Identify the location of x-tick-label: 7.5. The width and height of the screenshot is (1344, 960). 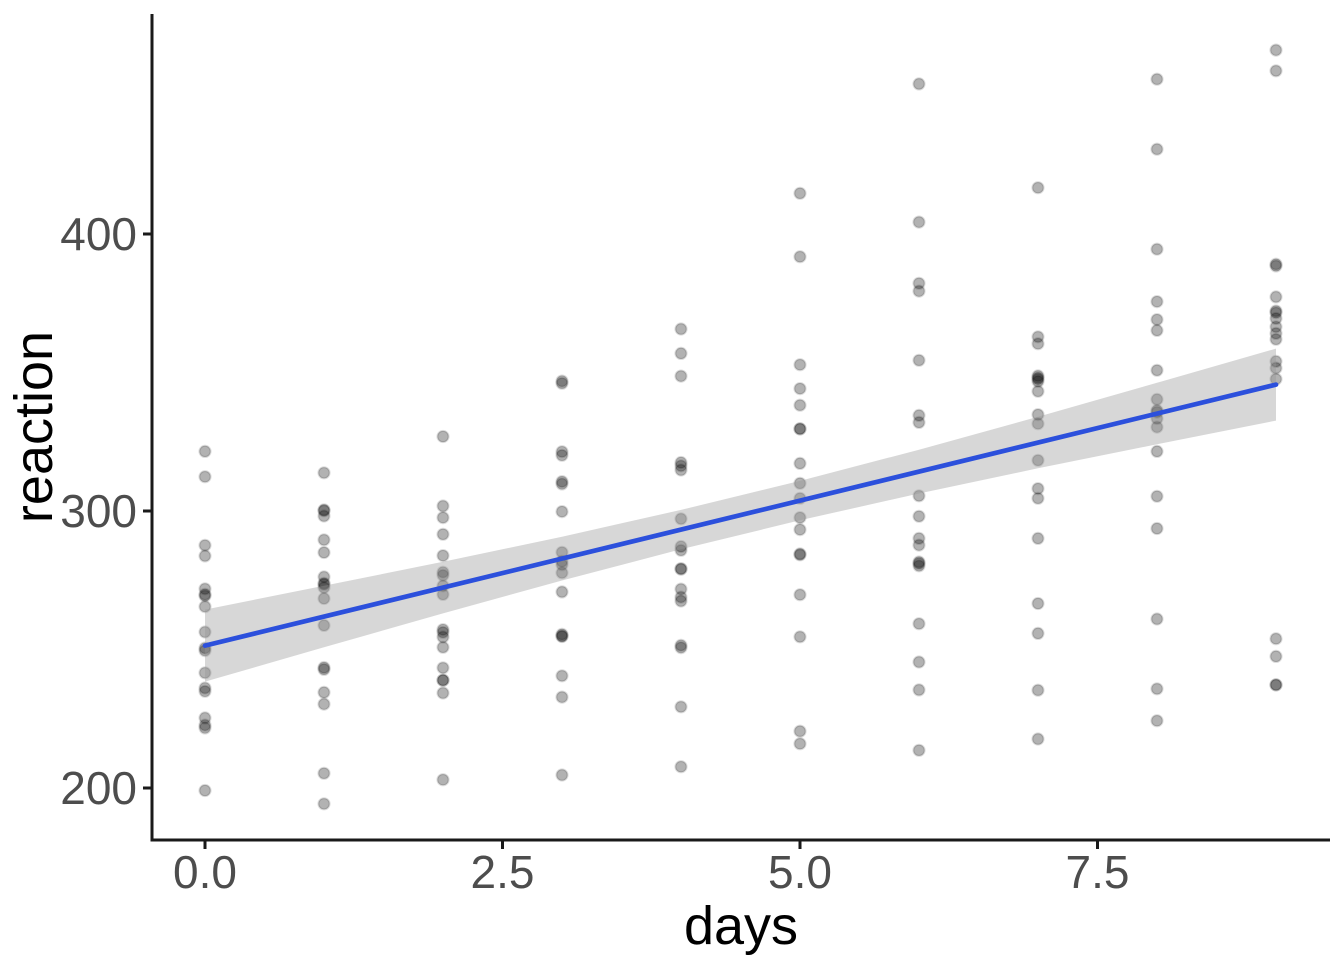
(1098, 872).